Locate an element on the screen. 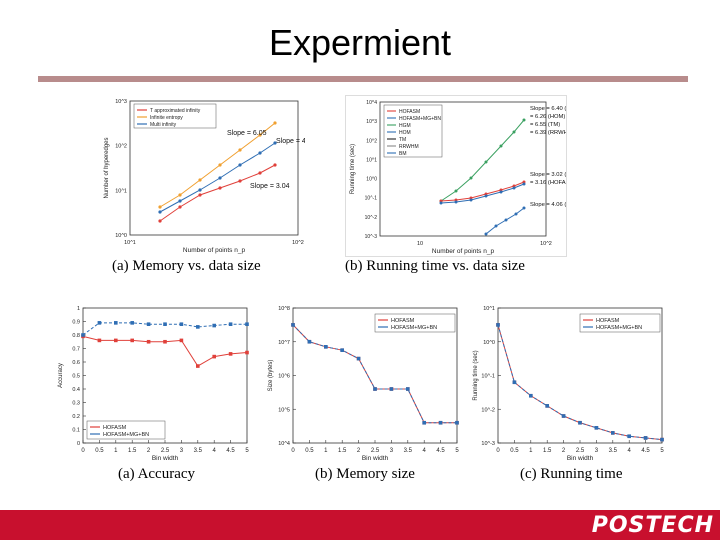  x-tick-label: 5 is located at coordinates (247, 451).